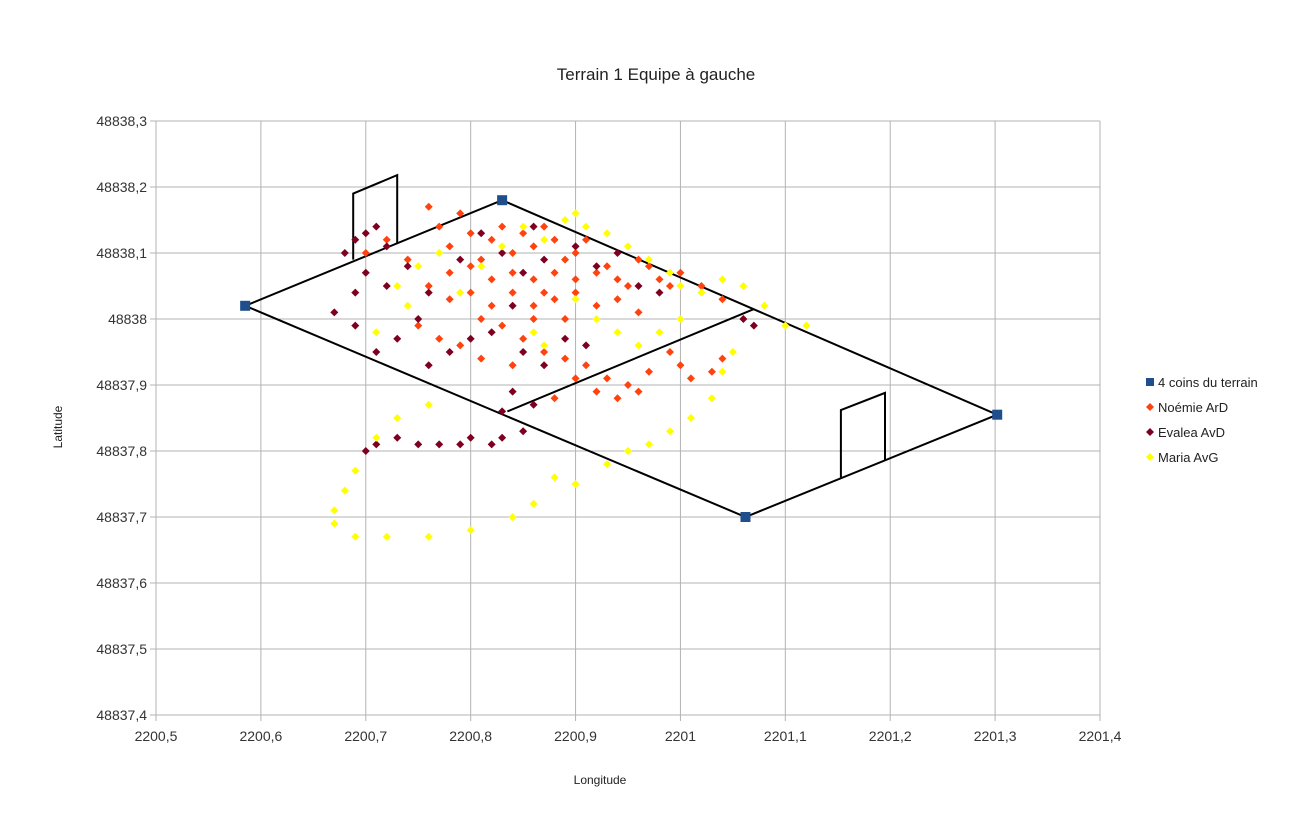 The height and width of the screenshot is (816, 1304). I want to click on y-tick-label: 48838,3, so click(121, 121).